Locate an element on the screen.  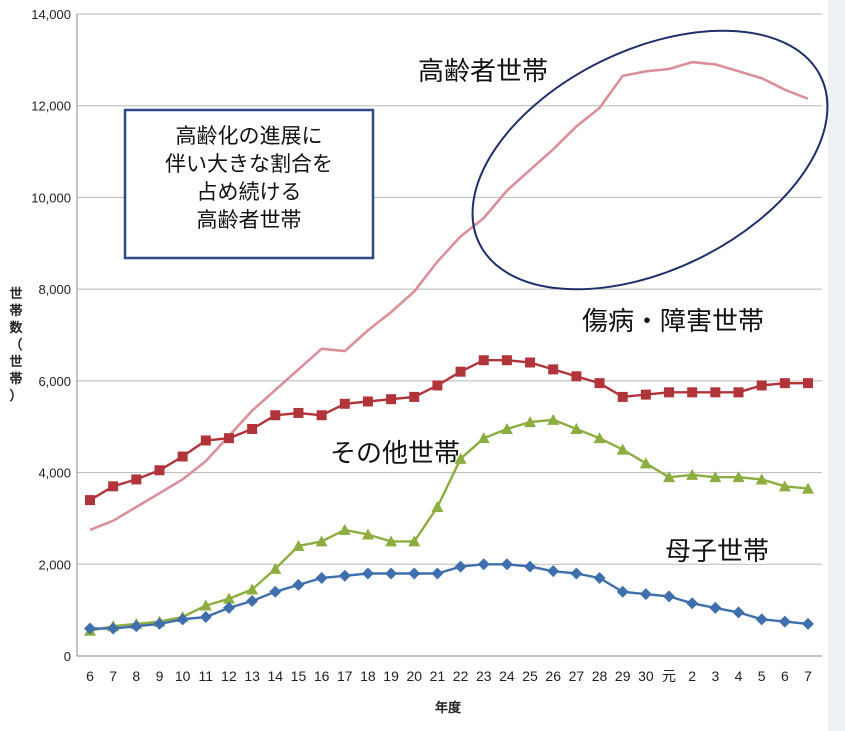
x-tick-label: 25 is located at coordinates (530, 676).